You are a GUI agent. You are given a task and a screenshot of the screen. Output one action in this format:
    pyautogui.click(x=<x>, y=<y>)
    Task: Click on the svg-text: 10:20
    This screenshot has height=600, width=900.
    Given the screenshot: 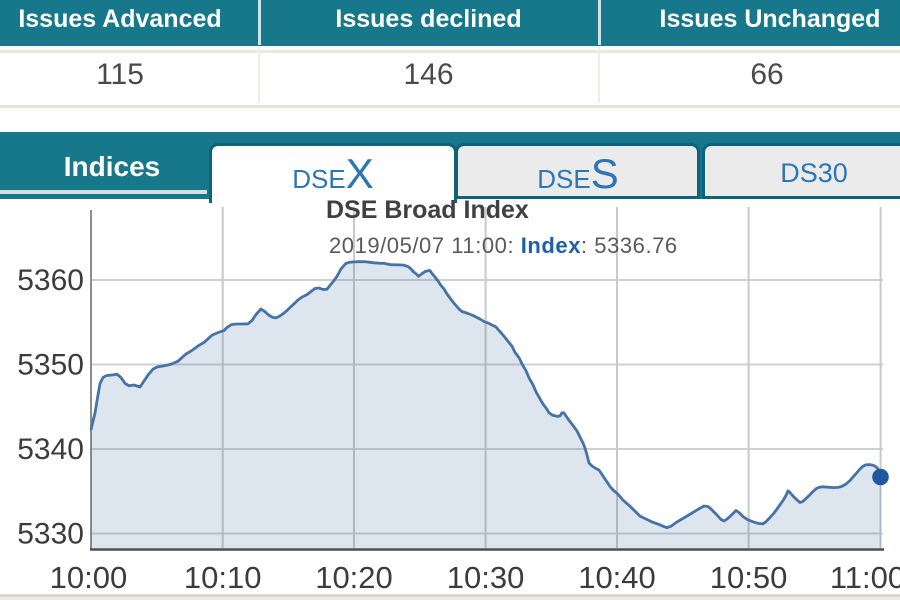 What is the action you would take?
    pyautogui.click(x=354, y=577)
    